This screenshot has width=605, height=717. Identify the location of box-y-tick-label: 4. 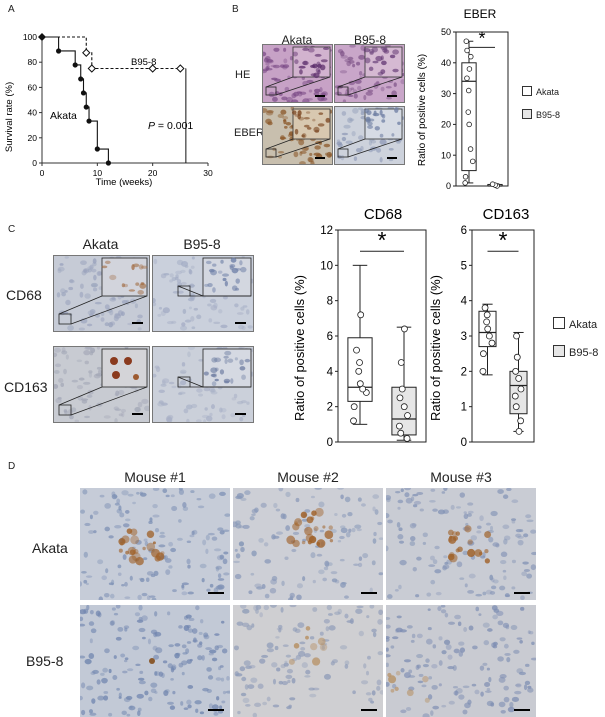
(464, 302).